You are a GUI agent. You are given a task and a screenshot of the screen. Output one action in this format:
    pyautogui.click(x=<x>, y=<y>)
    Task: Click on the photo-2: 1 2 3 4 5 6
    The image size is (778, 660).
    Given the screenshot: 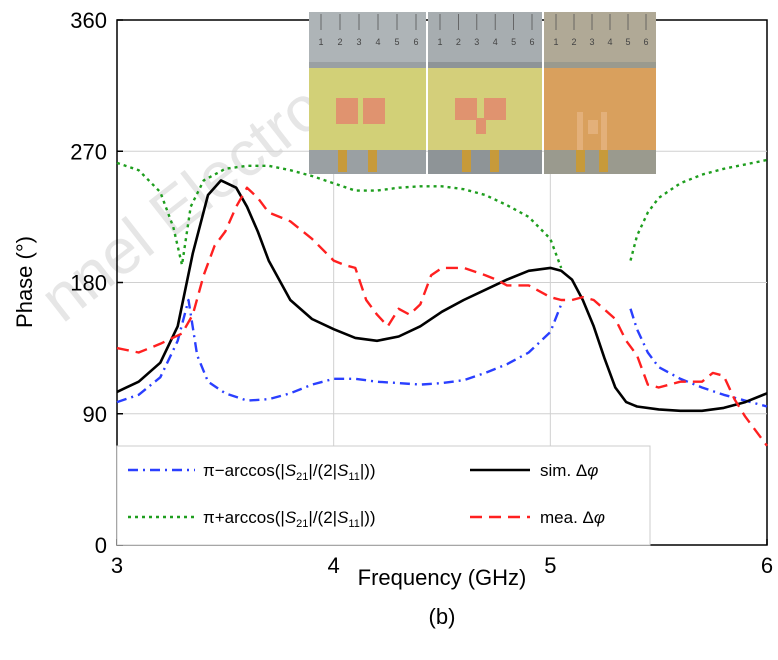 What is the action you would take?
    pyautogui.click(x=485, y=93)
    